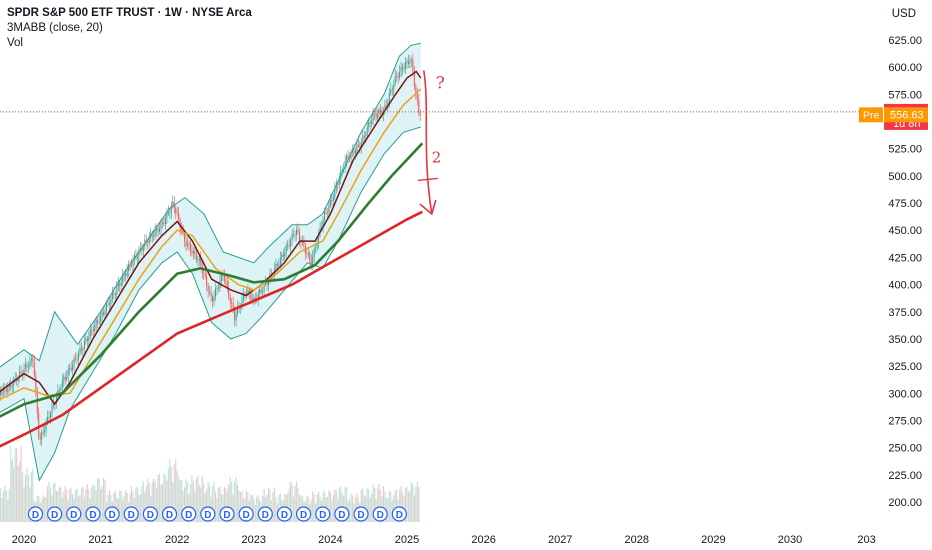  Describe the element at coordinates (427, 142) in the screenshot. I see `drawn-down-arrow` at that location.